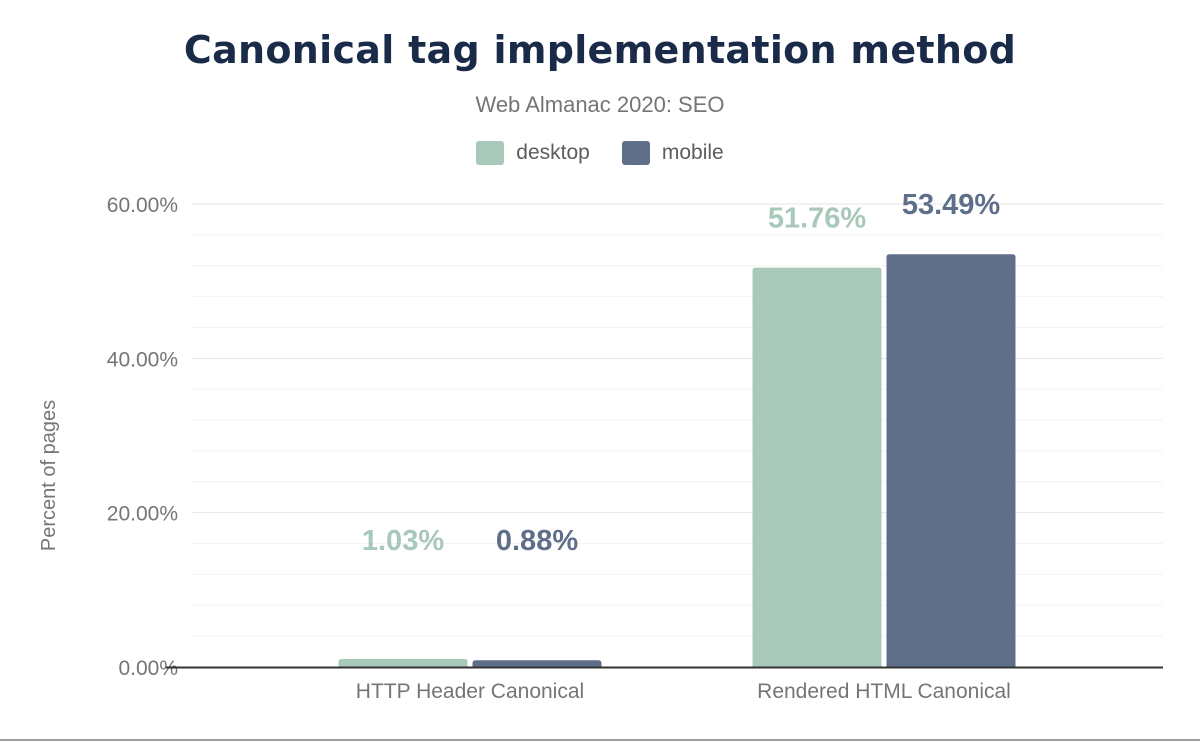 The width and height of the screenshot is (1200, 742). Describe the element at coordinates (951, 205) in the screenshot. I see `data-label-mobile: 53.49%` at that location.